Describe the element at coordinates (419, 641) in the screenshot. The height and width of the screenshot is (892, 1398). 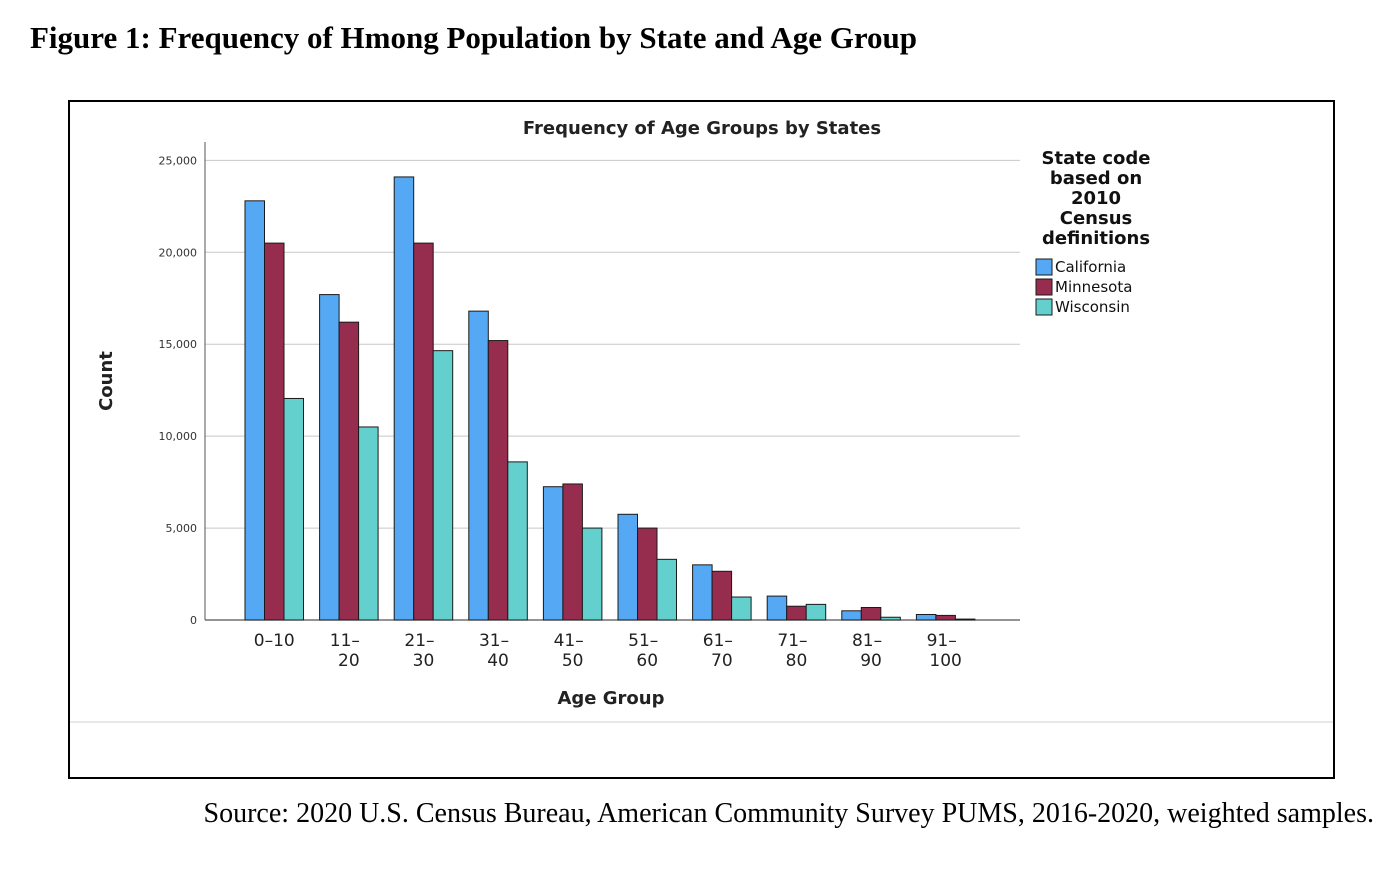
I see `x-tick-label: 21–` at that location.